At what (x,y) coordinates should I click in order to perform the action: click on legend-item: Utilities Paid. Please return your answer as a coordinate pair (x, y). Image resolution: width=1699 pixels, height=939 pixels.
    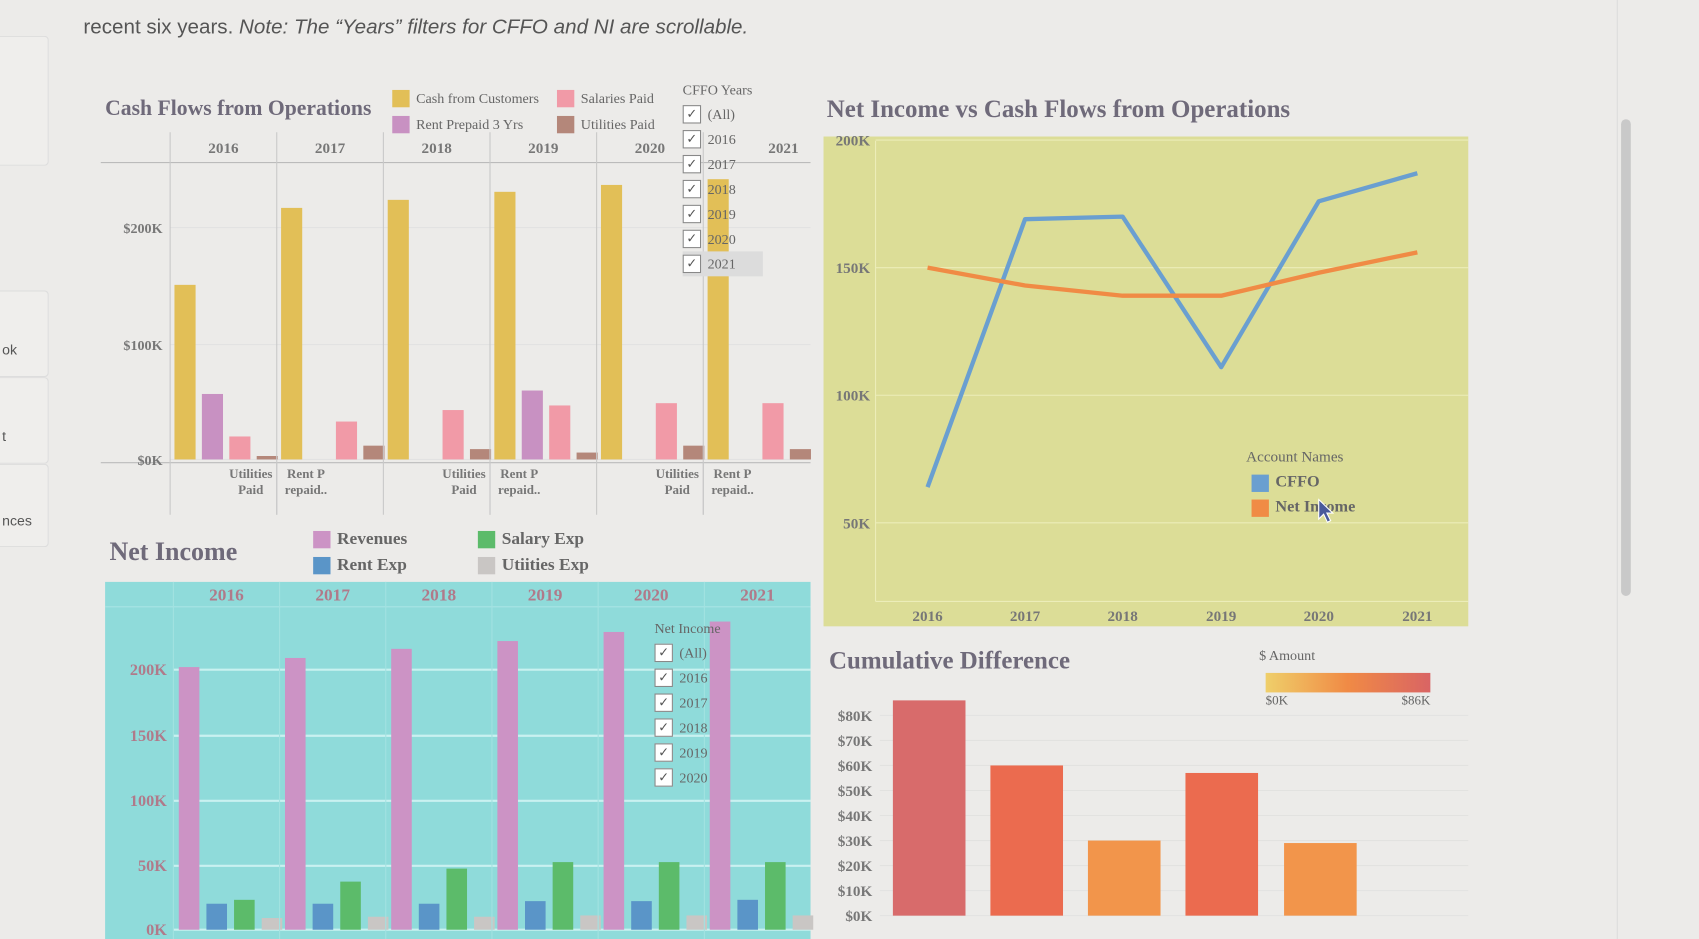
    Looking at the image, I should click on (616, 124).